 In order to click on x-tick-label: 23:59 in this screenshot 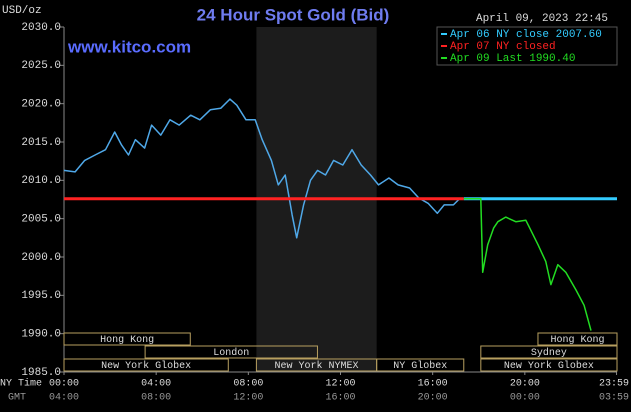, I will do `click(614, 384)`.